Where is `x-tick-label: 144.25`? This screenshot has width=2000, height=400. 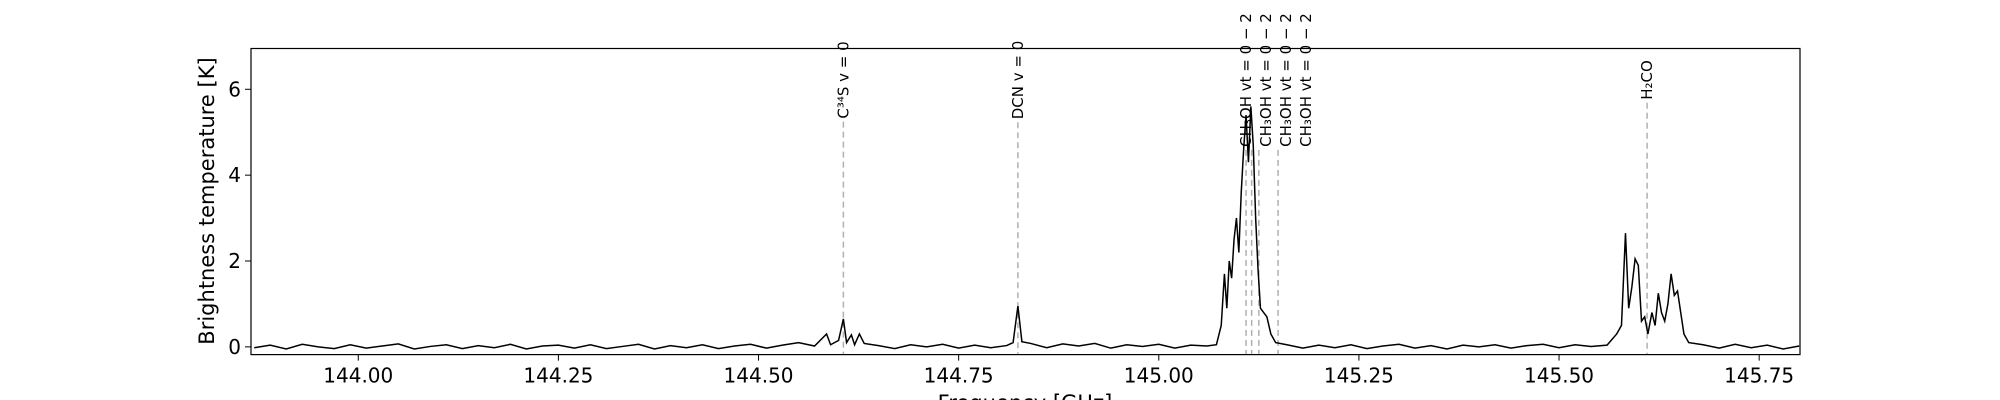
x-tick-label: 144.25 is located at coordinates (558, 376).